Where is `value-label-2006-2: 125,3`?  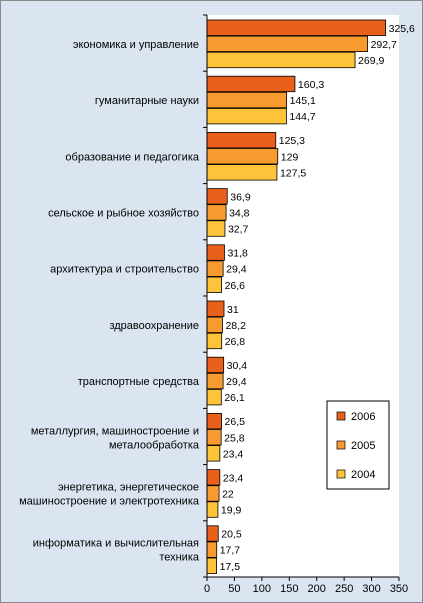 value-label-2006-2: 125,3 is located at coordinates (292, 141).